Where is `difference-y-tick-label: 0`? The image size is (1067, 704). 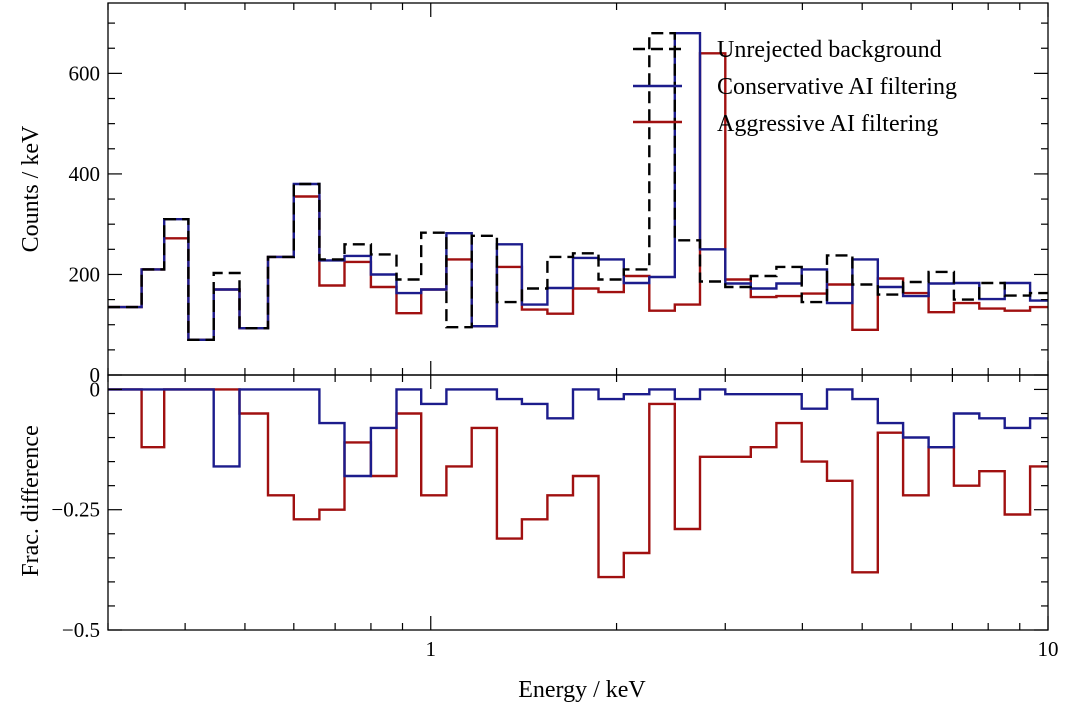
difference-y-tick-label: 0 is located at coordinates (95, 389).